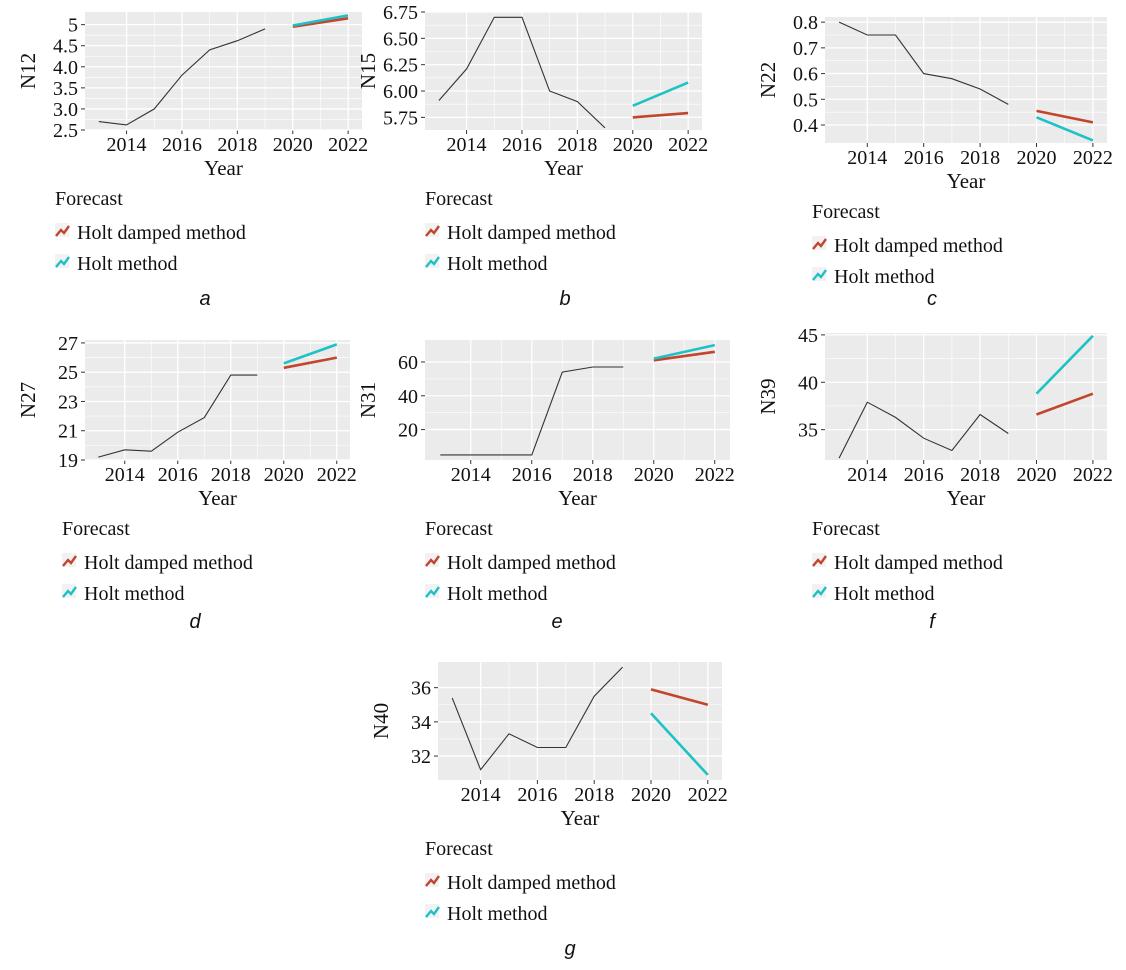 The image size is (1126, 970). Describe the element at coordinates (400, 92) in the screenshot. I see `y-tick-label: 6.00` at that location.